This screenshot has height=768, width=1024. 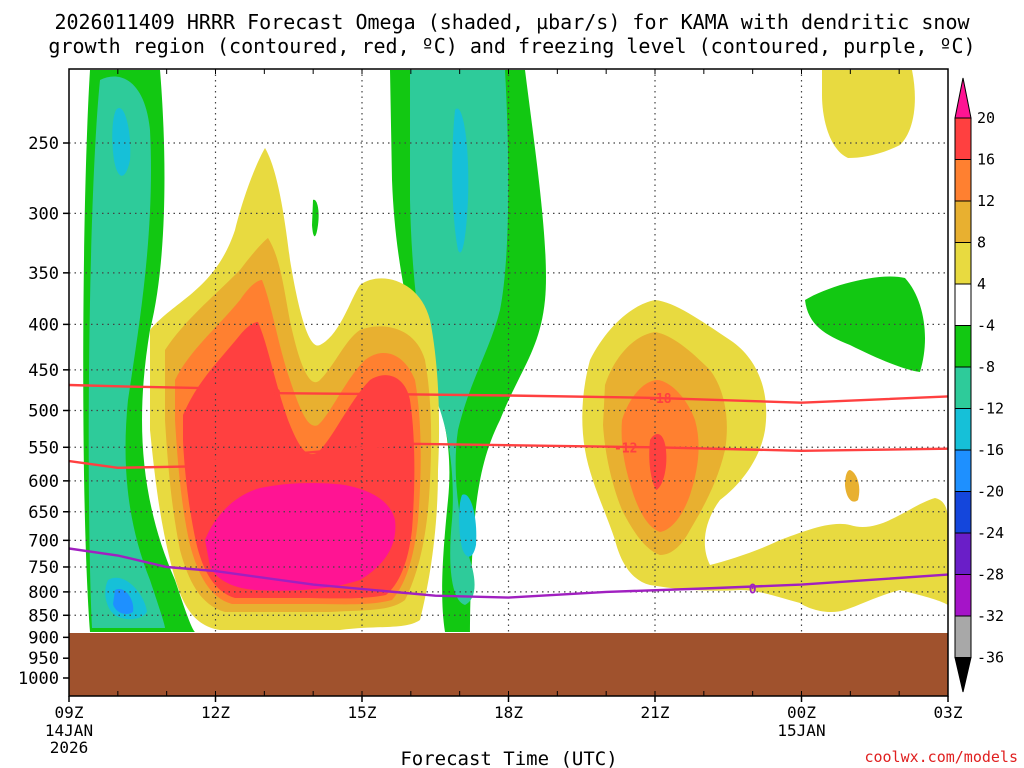 What do you see at coordinates (990, 409) in the screenshot?
I see `colorbar-label: -12` at bounding box center [990, 409].